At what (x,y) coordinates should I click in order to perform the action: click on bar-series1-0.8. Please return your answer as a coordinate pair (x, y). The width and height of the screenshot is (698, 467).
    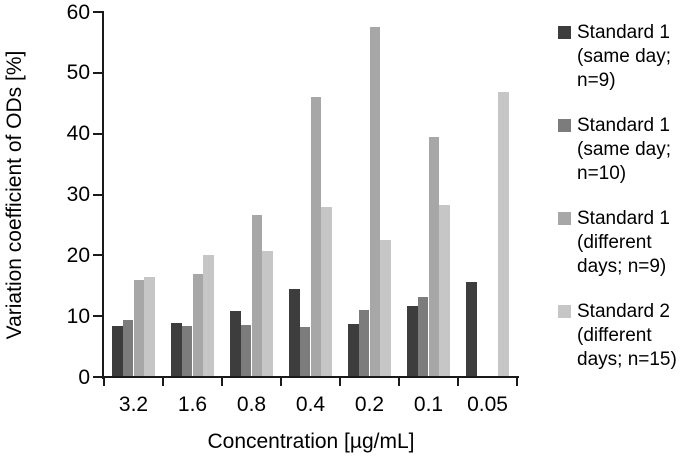
    Looking at the image, I should click on (235, 344).